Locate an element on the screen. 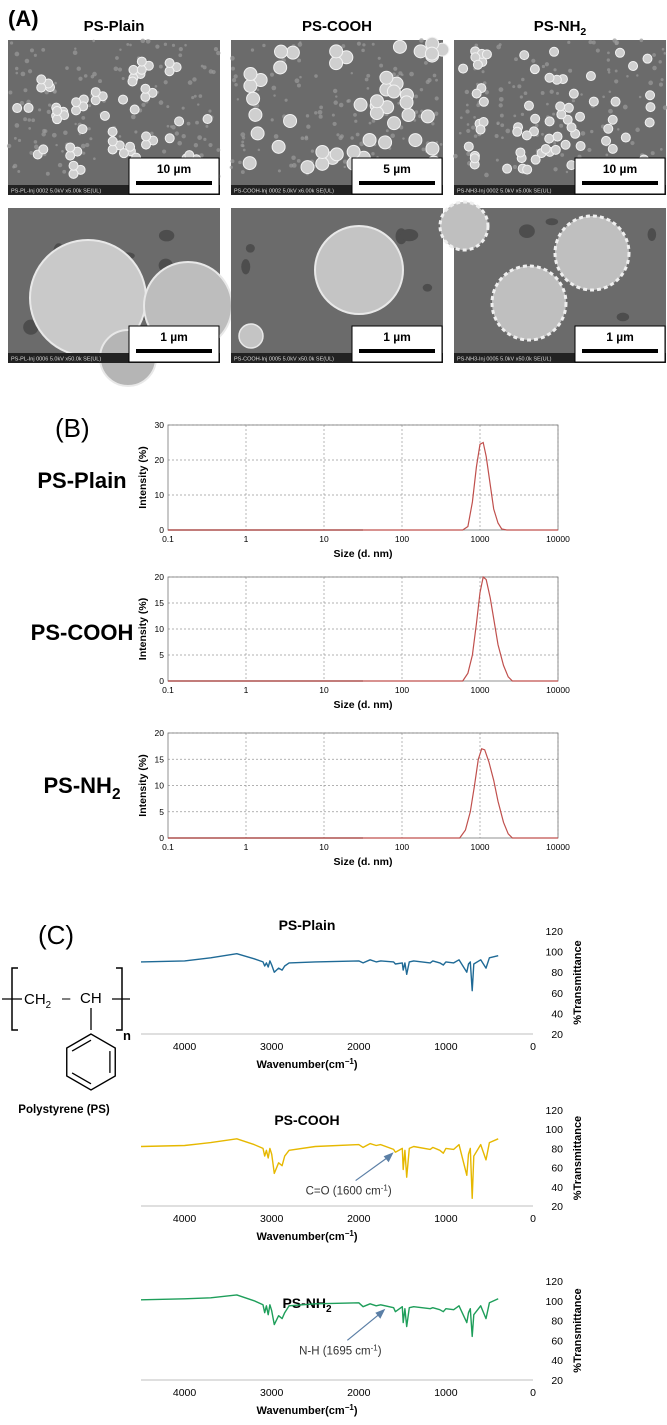 The width and height of the screenshot is (667, 1425). annotation: C=O (1600 cm-1) is located at coordinates (350, 1175).